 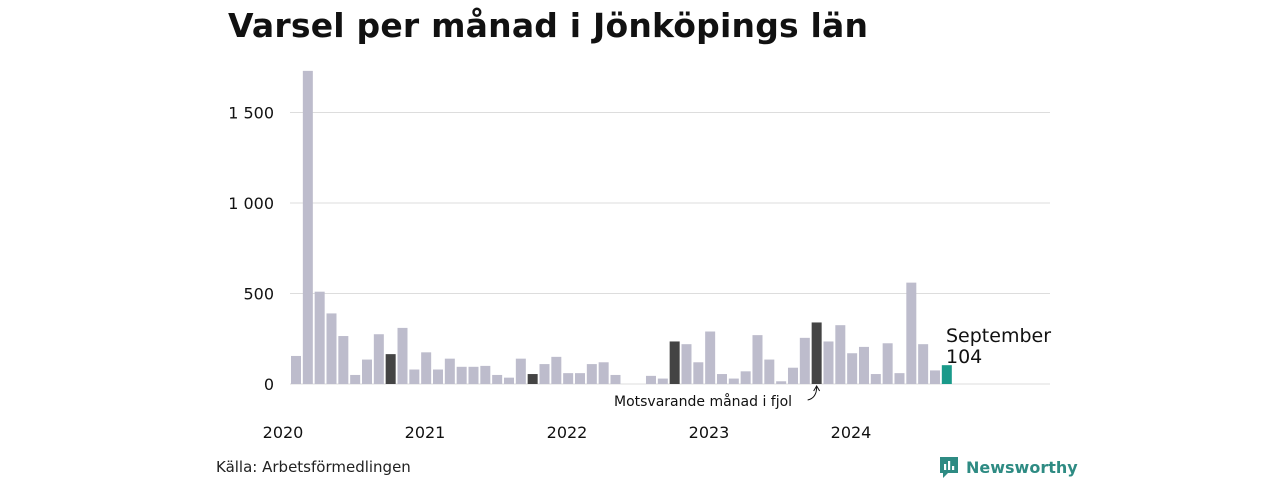 I want to click on x-tick-label: 2021, so click(x=425, y=432).